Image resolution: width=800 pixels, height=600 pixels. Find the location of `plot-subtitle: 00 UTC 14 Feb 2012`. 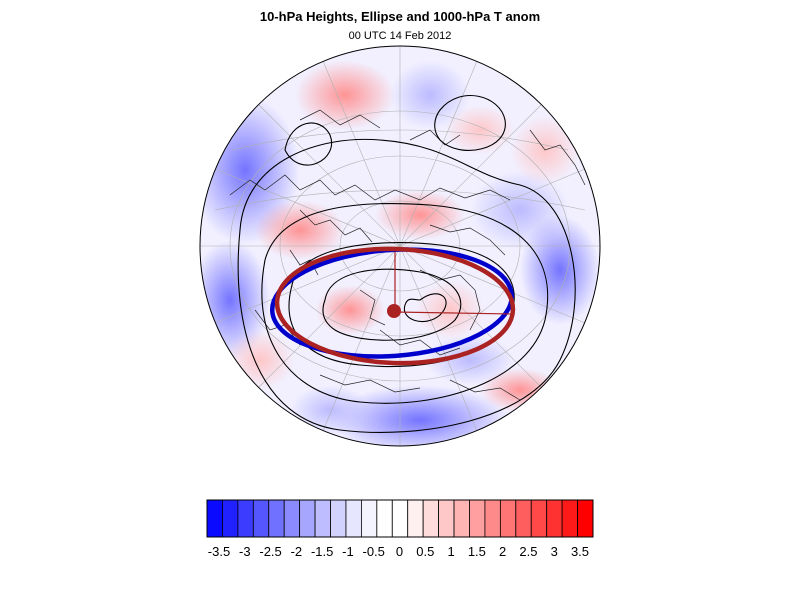

plot-subtitle: 00 UTC 14 Feb 2012 is located at coordinates (400, 36).